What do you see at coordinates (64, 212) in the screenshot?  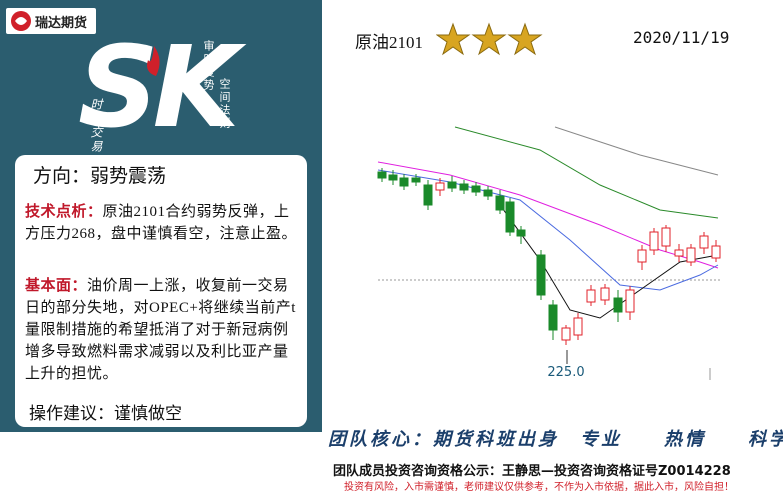 I see `technical-label: 技术点析：` at bounding box center [64, 212].